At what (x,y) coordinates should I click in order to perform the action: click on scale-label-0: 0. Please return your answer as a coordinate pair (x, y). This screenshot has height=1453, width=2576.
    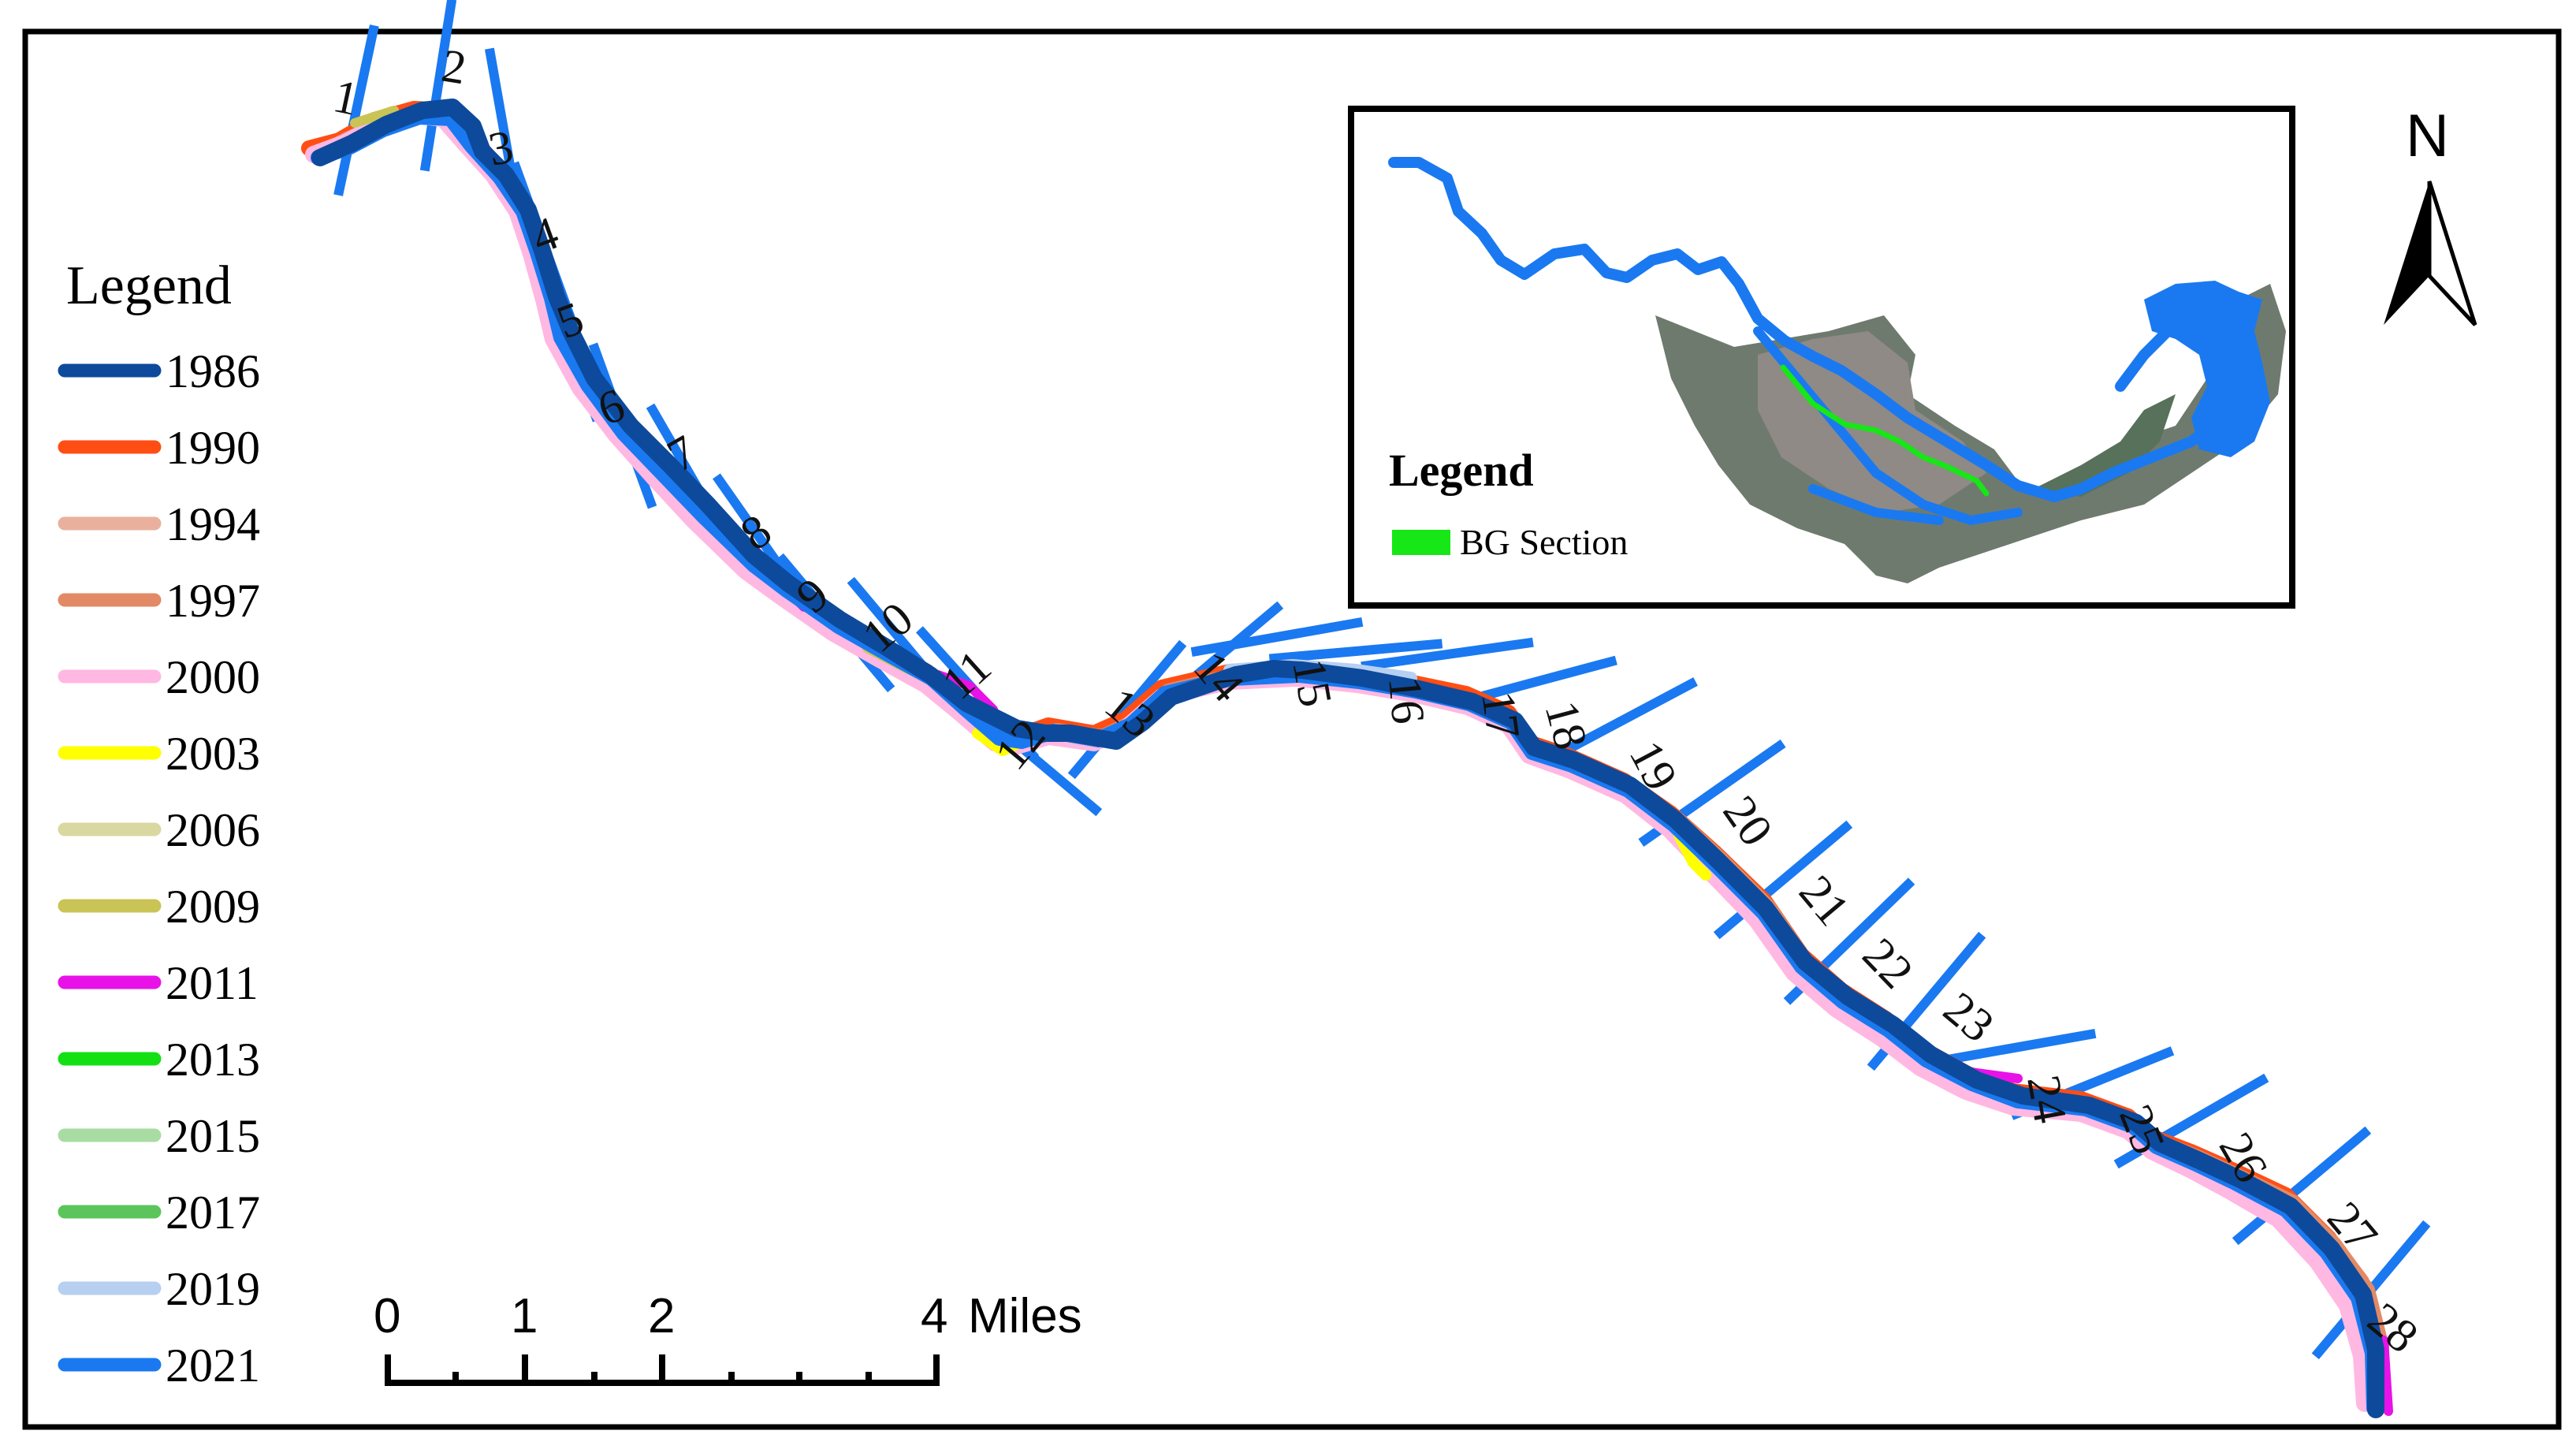
    Looking at the image, I should click on (387, 1316).